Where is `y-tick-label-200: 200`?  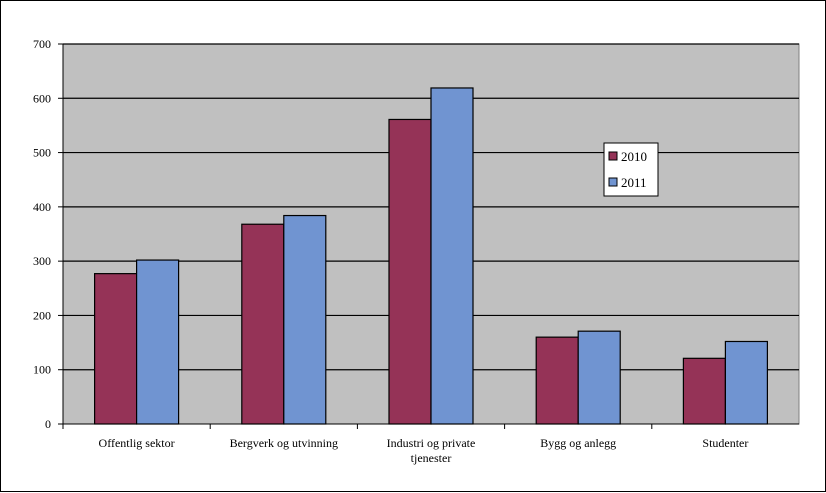 y-tick-label-200: 200 is located at coordinates (42, 315).